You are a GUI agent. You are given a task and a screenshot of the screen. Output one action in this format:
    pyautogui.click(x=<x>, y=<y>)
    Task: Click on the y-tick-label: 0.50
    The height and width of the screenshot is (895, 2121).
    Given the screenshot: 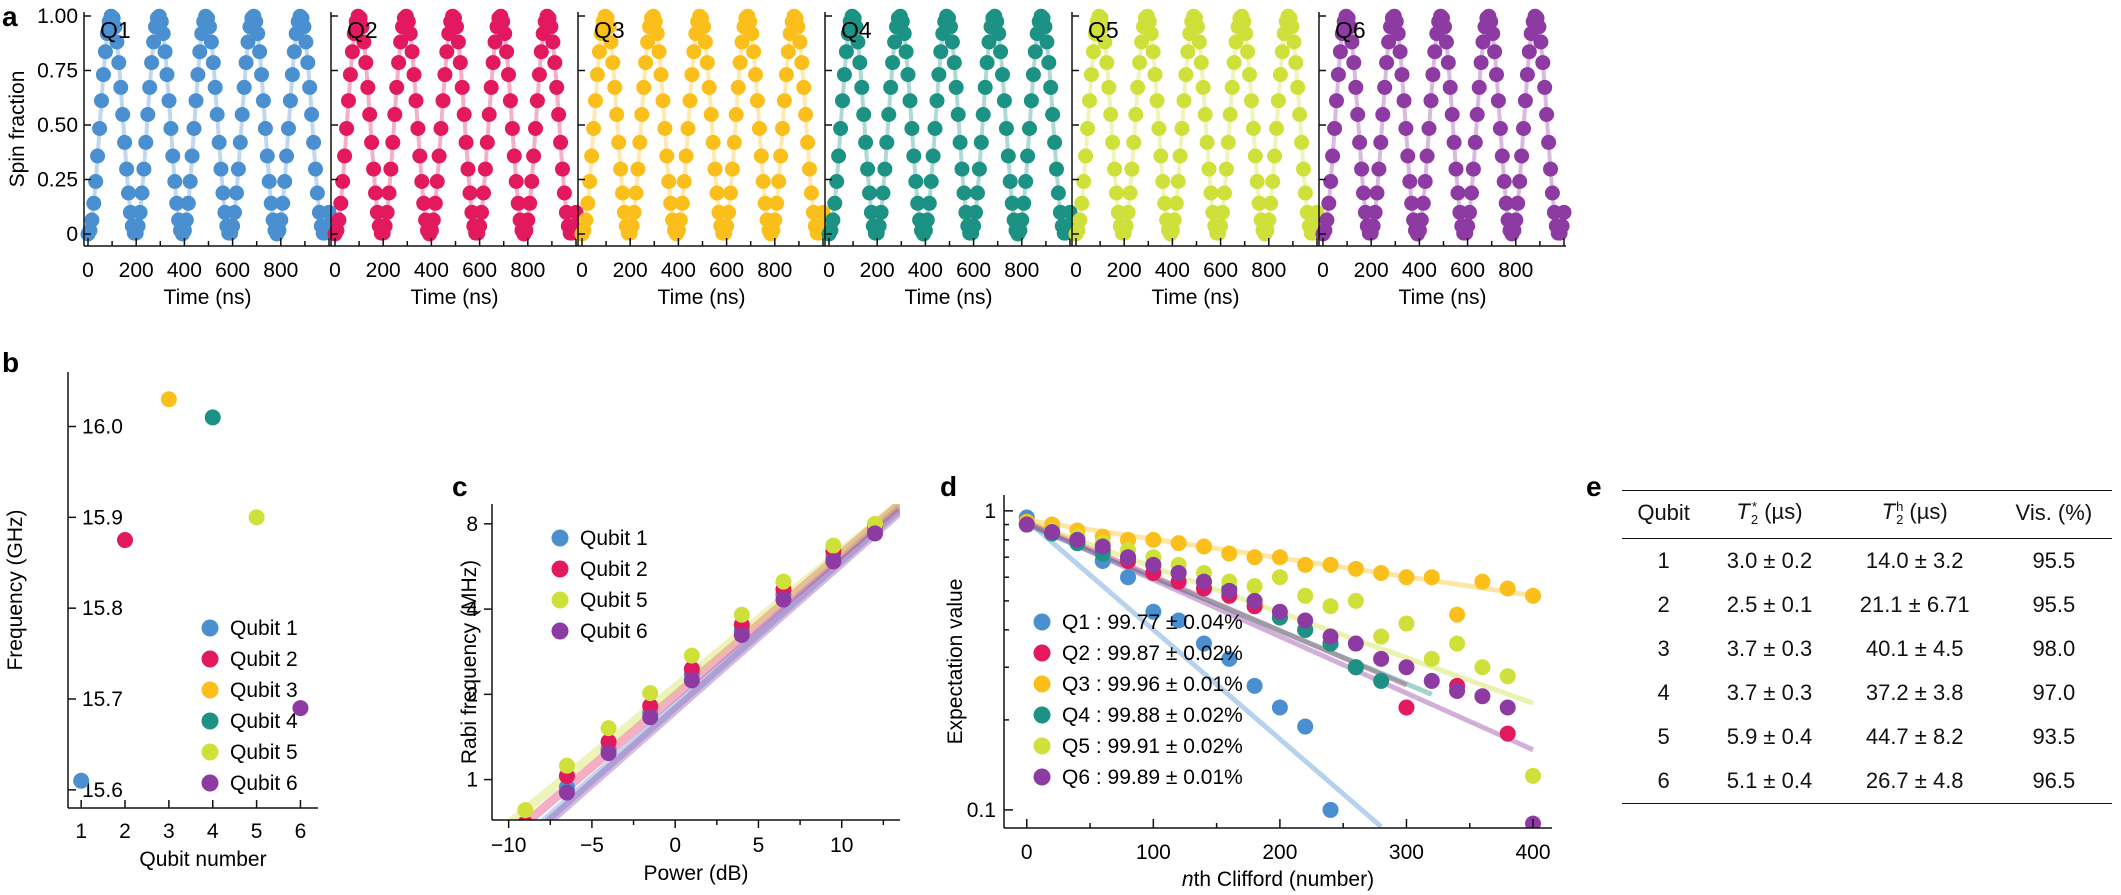 What is the action you would take?
    pyautogui.click(x=57, y=125)
    